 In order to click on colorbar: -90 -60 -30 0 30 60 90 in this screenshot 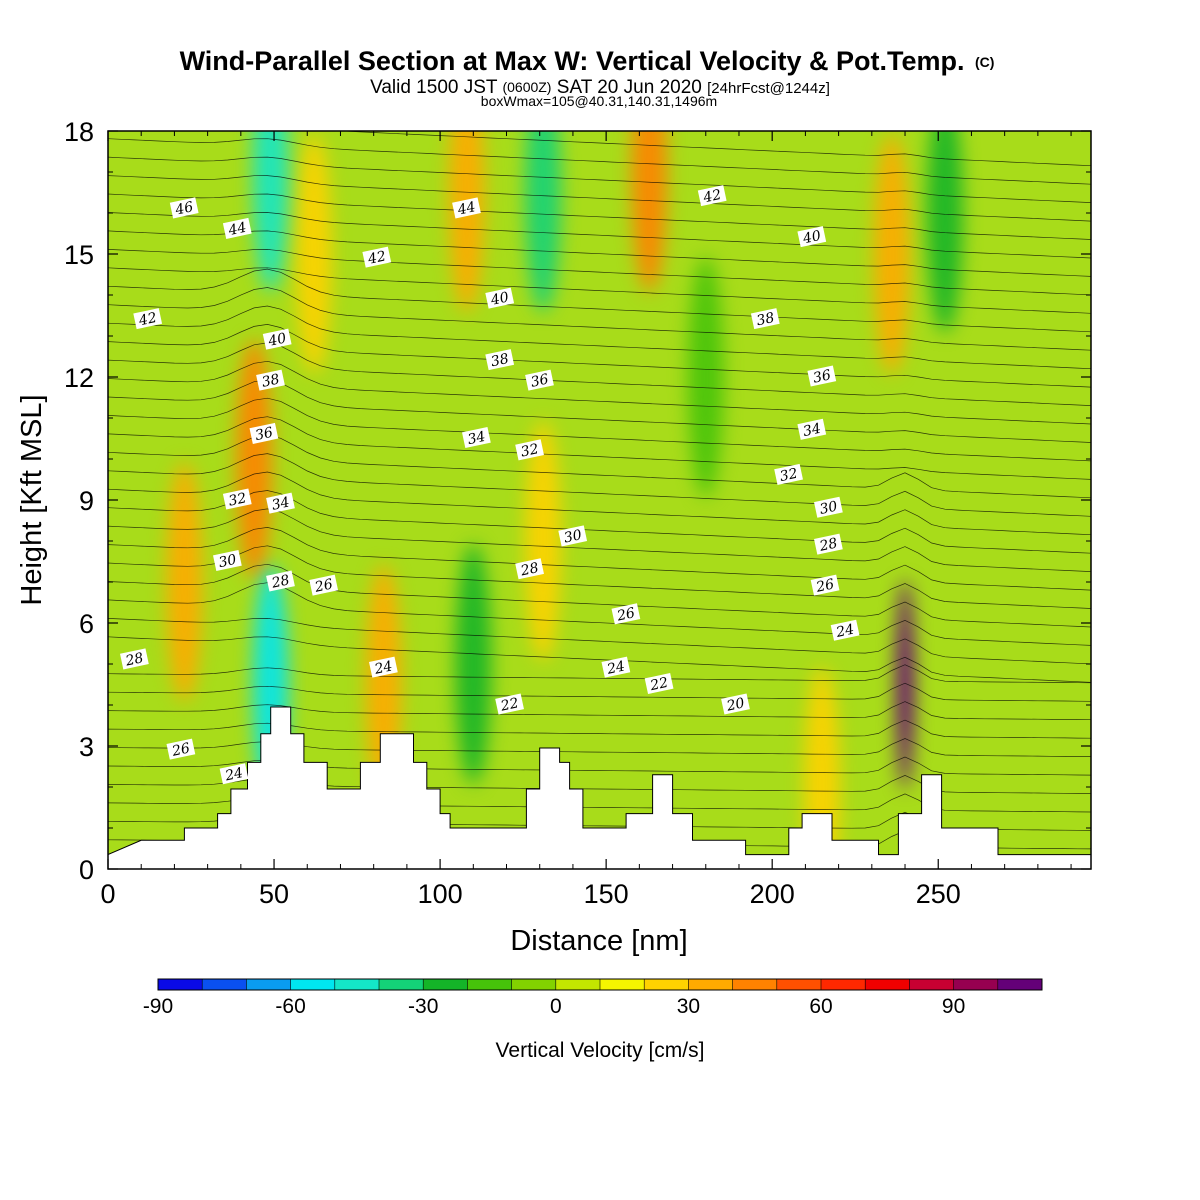, I will do `click(593, 998)`.